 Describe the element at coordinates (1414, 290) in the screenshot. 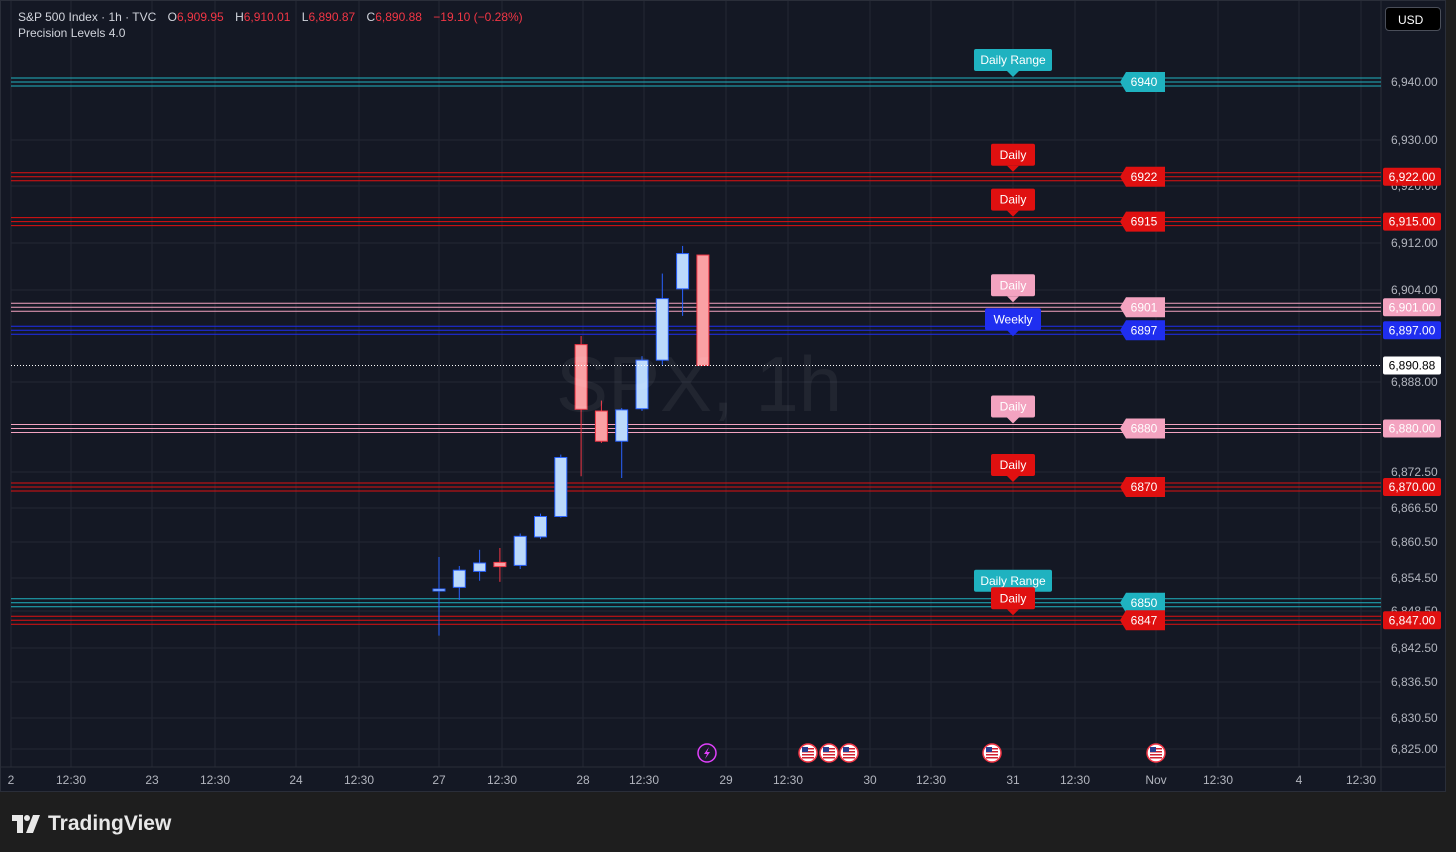

I see `y-tick-label: 6,904.00` at that location.